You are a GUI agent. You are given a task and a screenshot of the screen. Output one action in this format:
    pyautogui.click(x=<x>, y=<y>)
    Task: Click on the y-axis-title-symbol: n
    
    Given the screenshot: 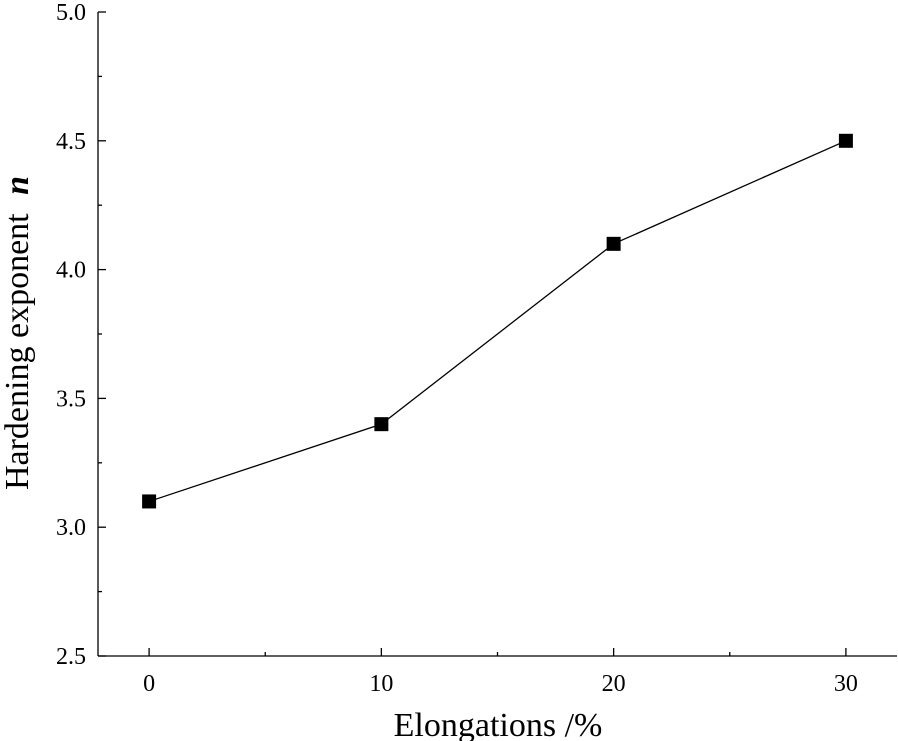 What is the action you would take?
    pyautogui.click(x=18, y=185)
    